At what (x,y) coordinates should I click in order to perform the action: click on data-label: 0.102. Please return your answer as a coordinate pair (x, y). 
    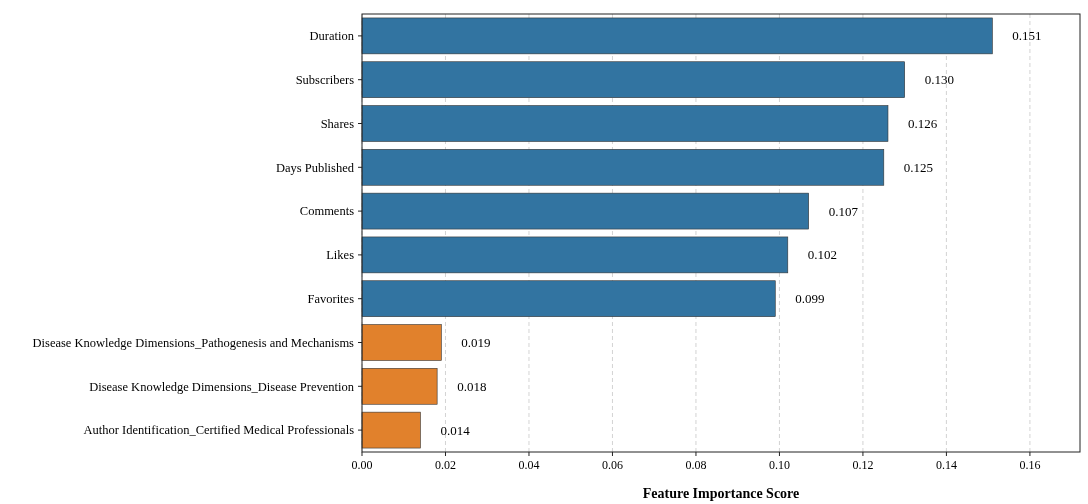
    Looking at the image, I should click on (822, 255).